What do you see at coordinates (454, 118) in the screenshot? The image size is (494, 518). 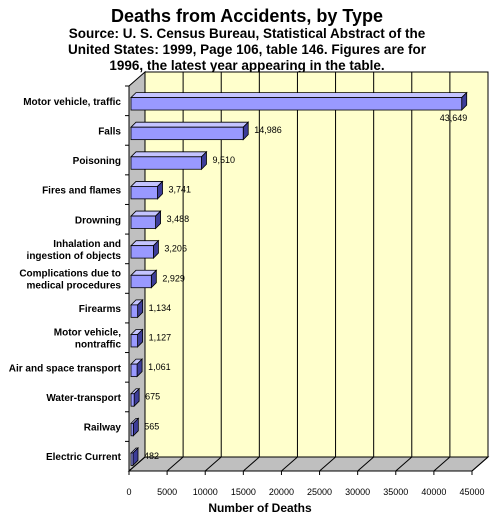 I see `data-label: 43,649` at bounding box center [454, 118].